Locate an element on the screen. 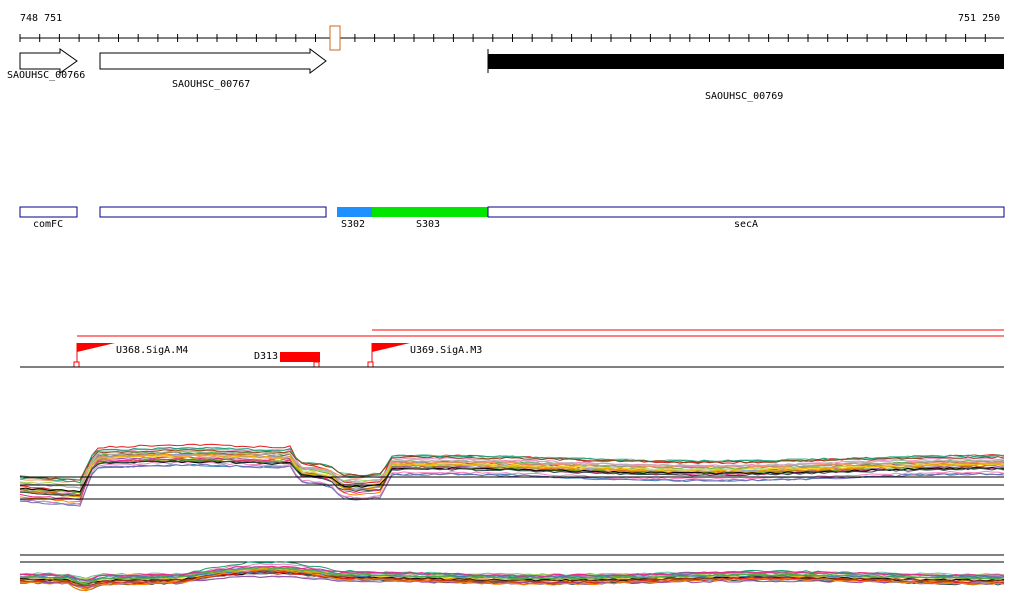 The image size is (1024, 611). feature-unnamed is located at coordinates (213, 212).